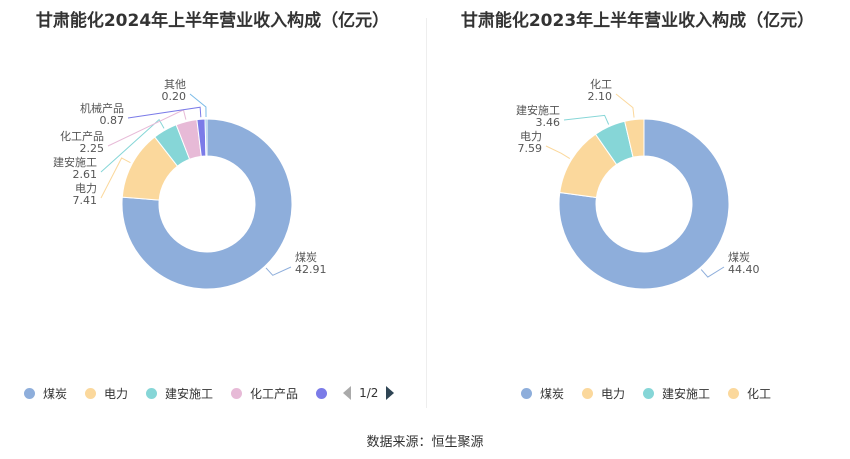  What do you see at coordinates (175, 84) in the screenshot?
I see `slice-label-name-5: 其他` at bounding box center [175, 84].